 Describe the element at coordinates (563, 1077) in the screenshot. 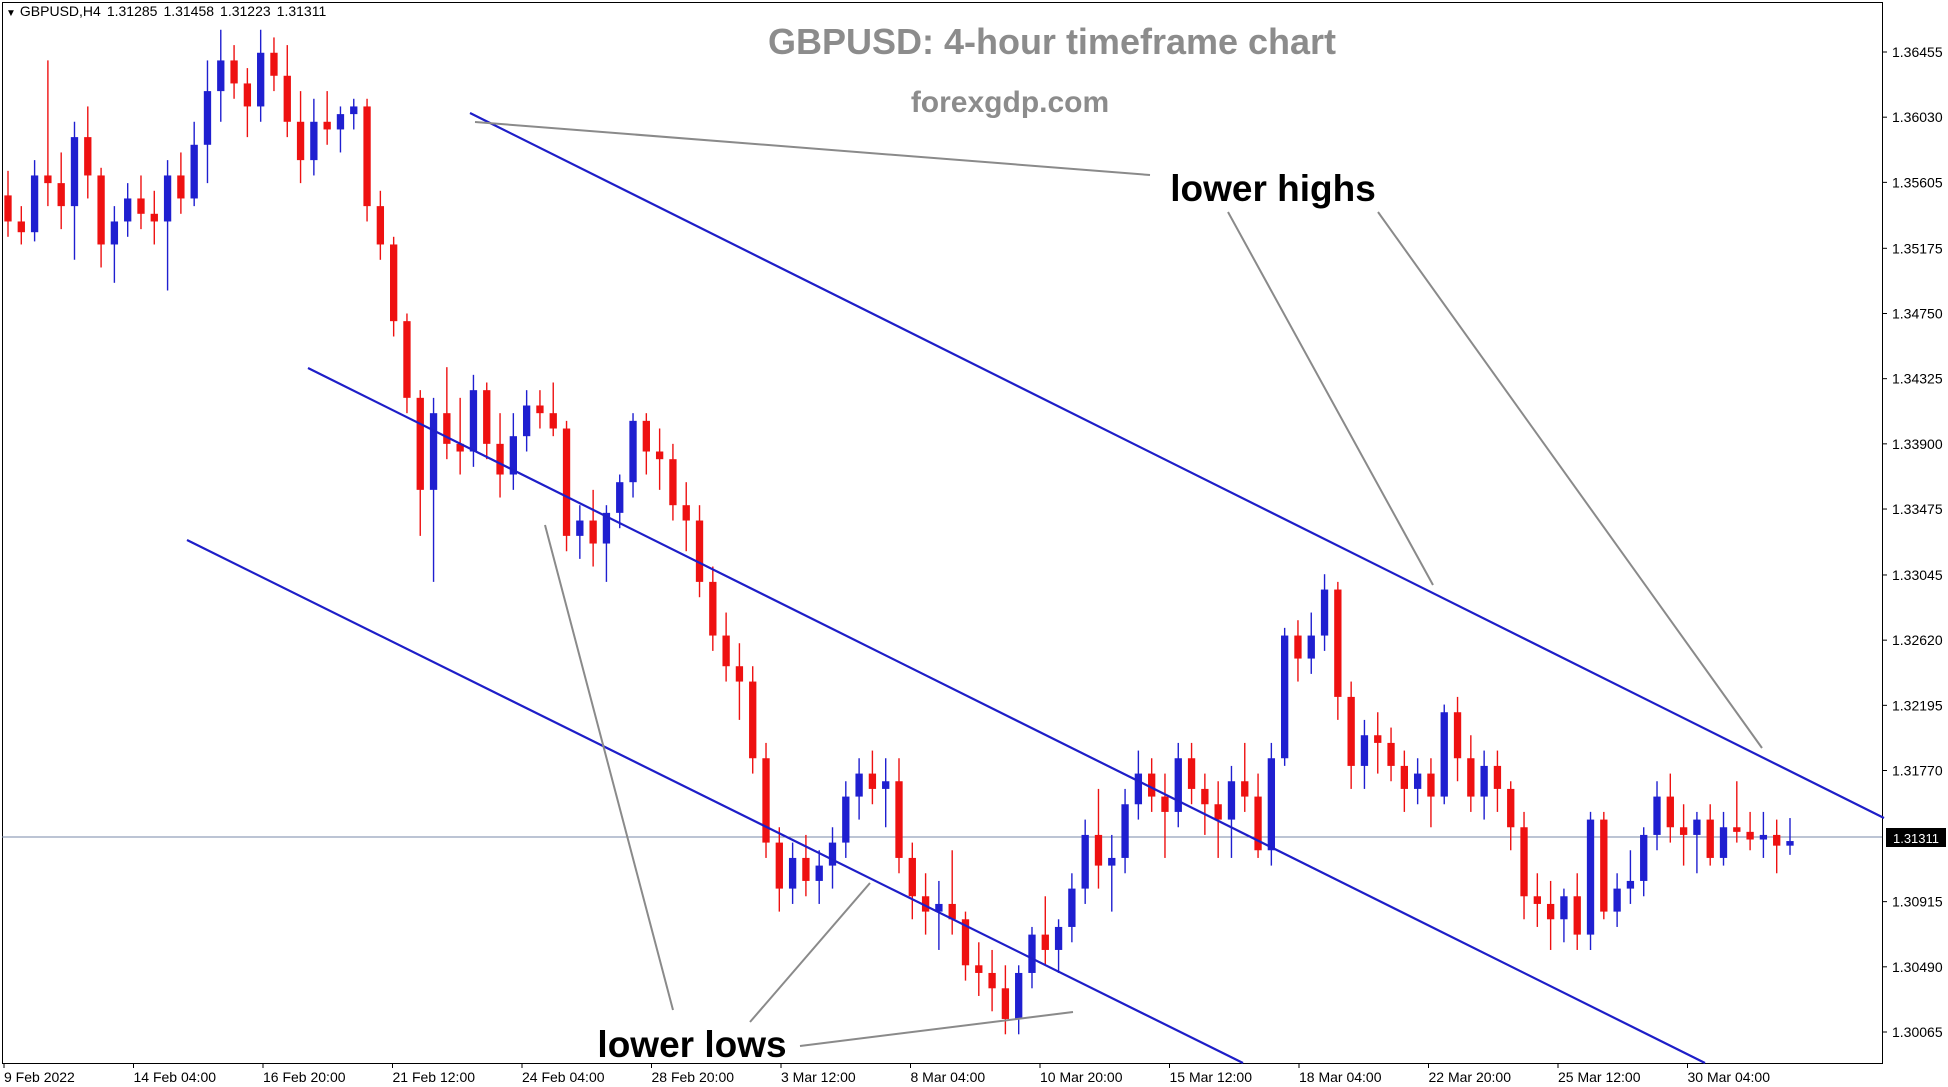

I see `time-tick-label: 24 Feb 04:00` at that location.